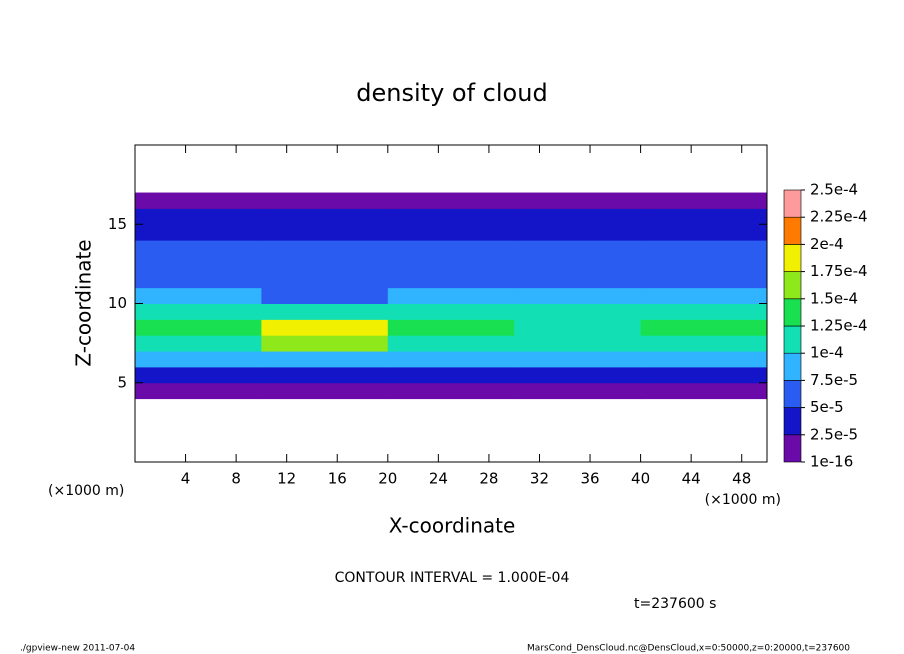 The image size is (904, 654). I want to click on colorbar-label: 1e-16, so click(831, 462).